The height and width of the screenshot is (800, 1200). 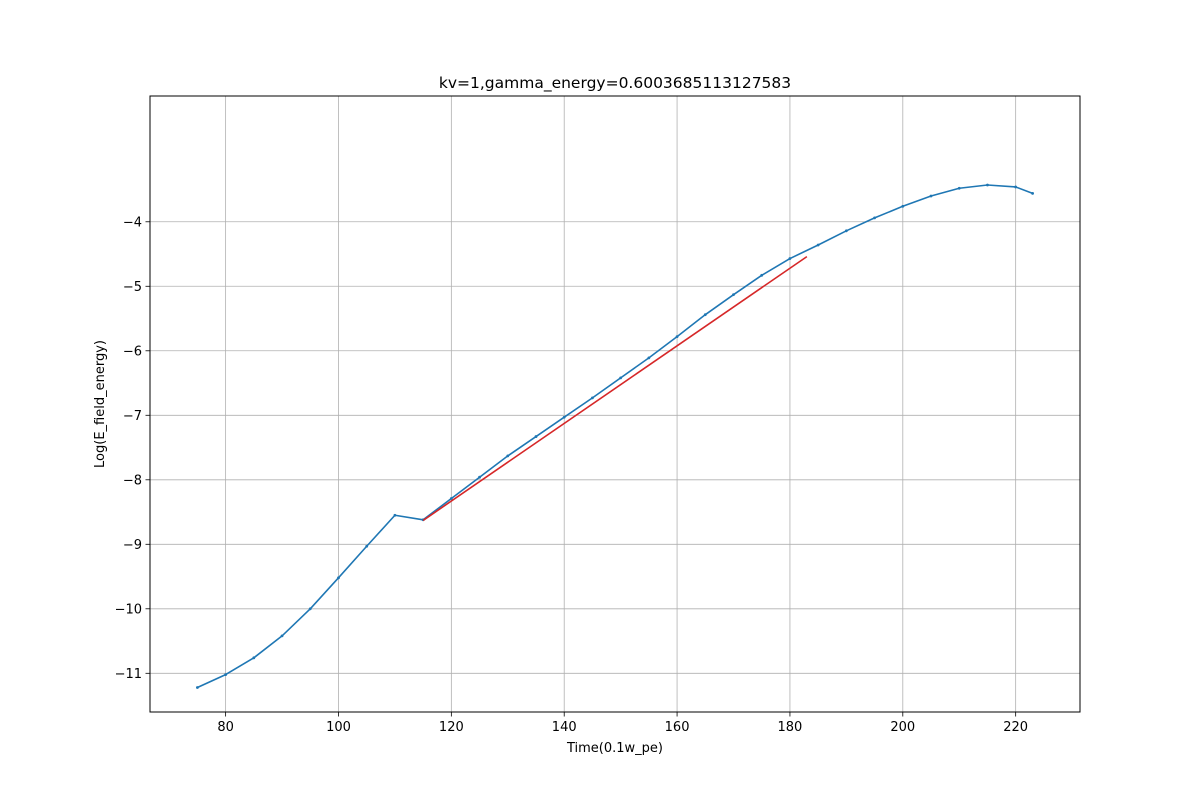 I want to click on y-tick-label: −6, so click(x=132, y=351).